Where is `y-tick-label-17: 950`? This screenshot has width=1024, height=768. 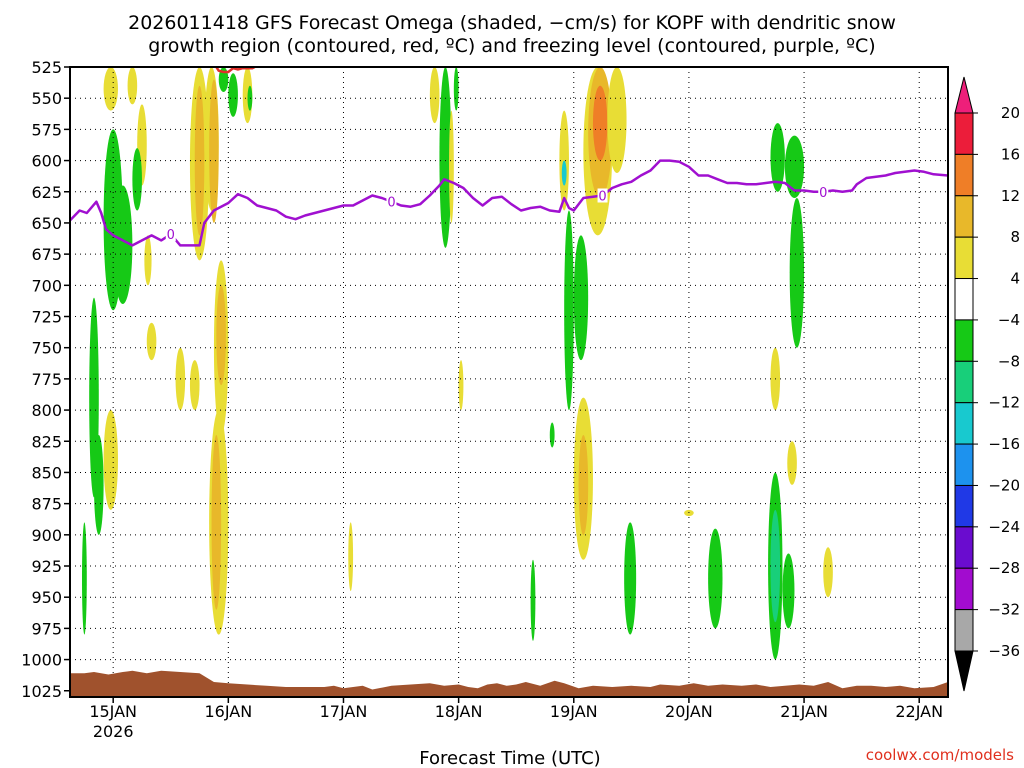
y-tick-label-17: 950 is located at coordinates (46, 597).